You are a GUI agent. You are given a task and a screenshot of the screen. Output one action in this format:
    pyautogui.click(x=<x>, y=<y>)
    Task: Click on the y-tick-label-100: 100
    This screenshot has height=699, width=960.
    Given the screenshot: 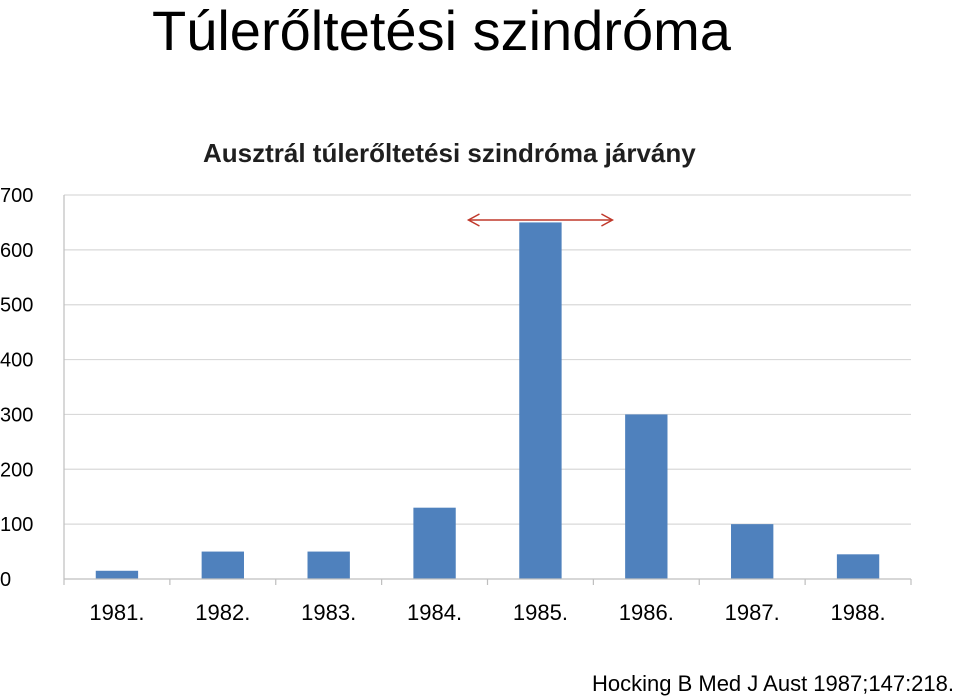 What is the action you would take?
    pyautogui.click(x=16, y=525)
    